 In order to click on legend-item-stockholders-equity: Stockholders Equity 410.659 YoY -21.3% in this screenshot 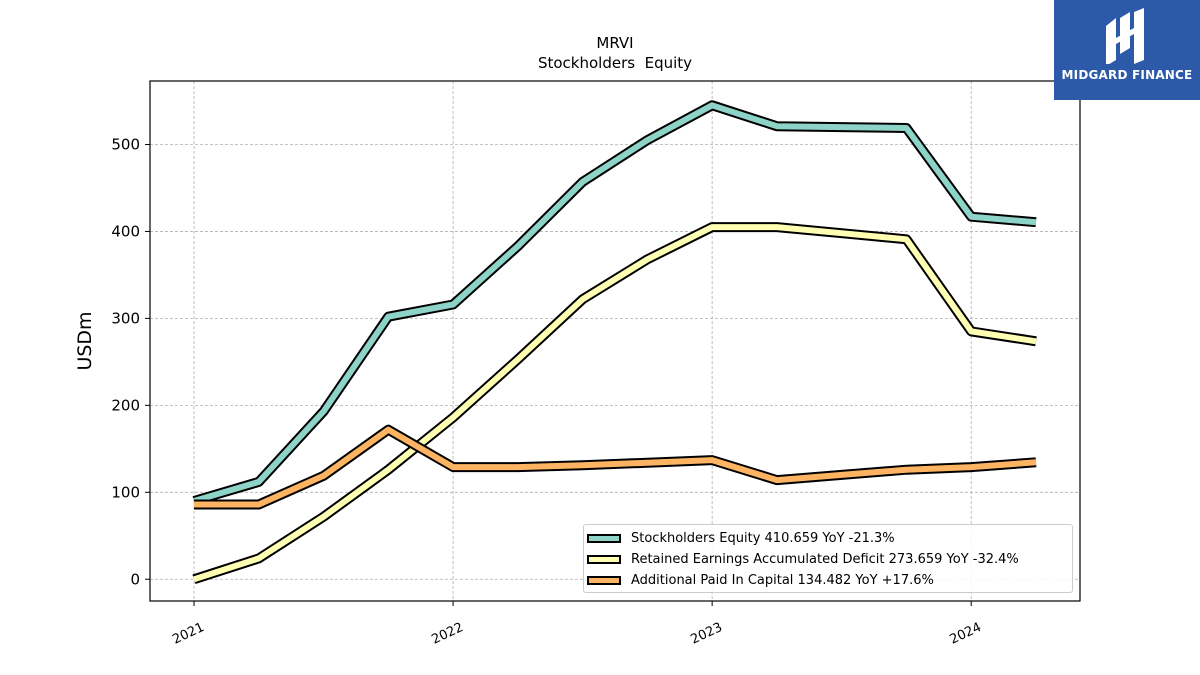, I will do `click(739, 538)`.